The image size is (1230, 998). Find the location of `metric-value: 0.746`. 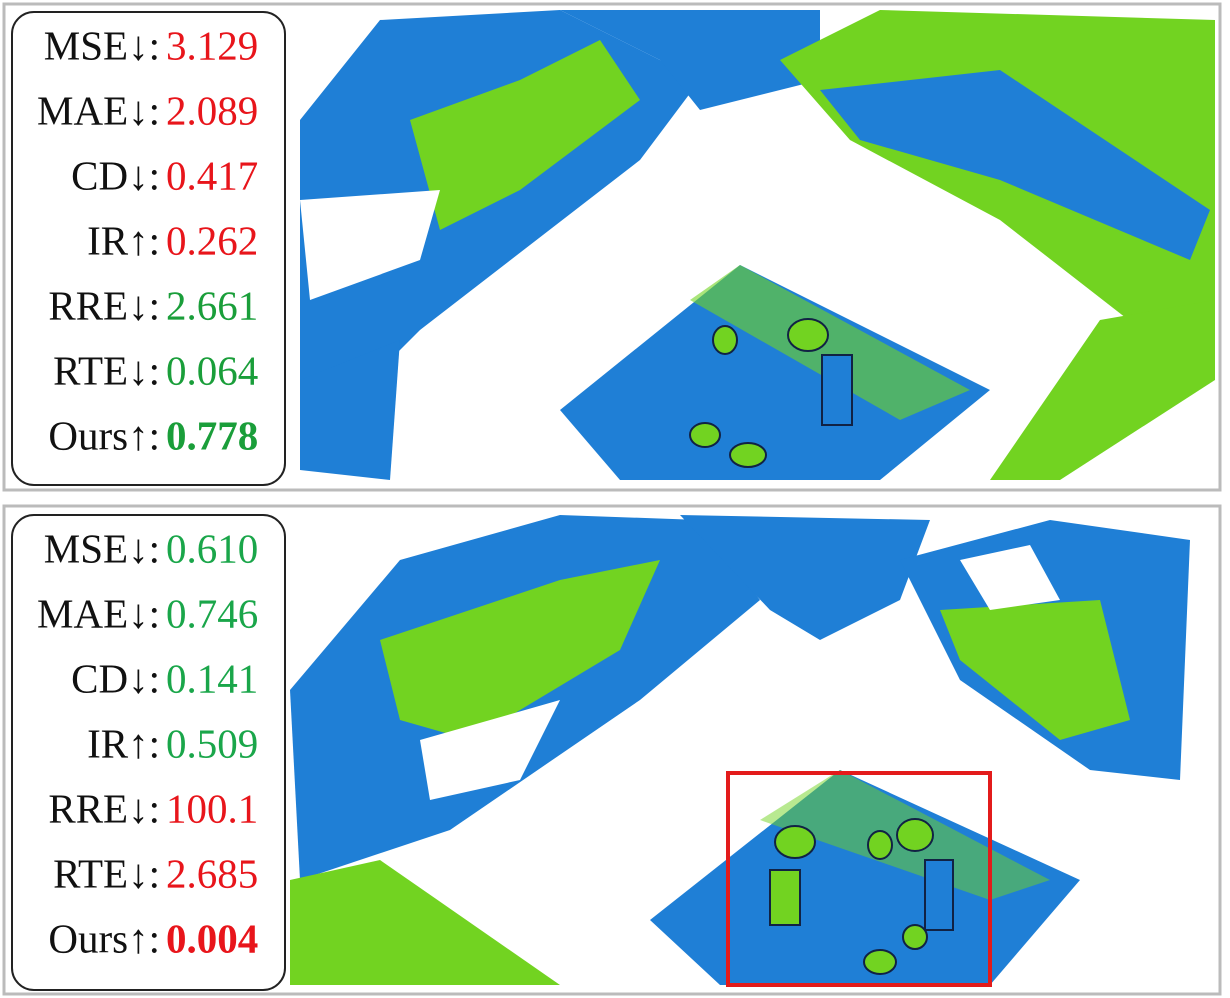

metric-value: 0.746 is located at coordinates (212, 613).